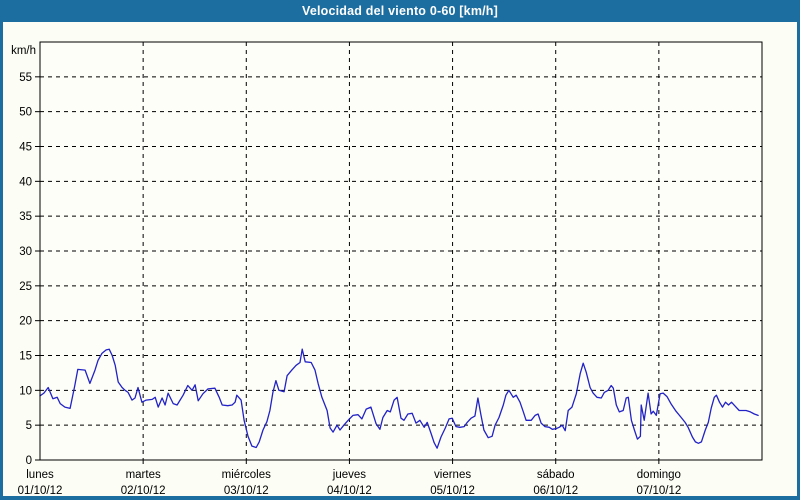 This screenshot has height=500, width=800. I want to click on y-axis-unit-label: km/h, so click(23, 51).